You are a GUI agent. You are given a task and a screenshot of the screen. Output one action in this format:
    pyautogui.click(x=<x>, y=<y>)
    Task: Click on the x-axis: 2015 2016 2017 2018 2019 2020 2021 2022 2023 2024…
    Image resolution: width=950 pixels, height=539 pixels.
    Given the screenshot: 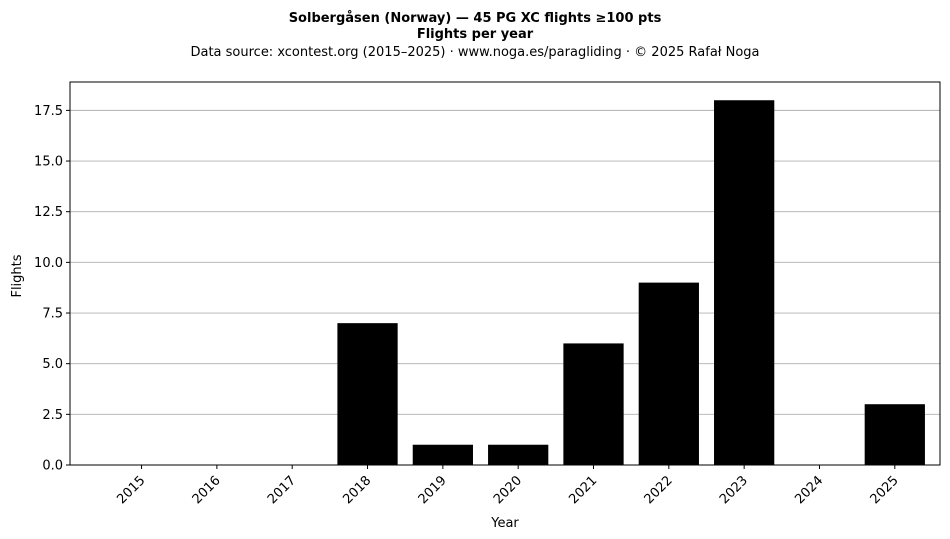 What is the action you would take?
    pyautogui.click(x=508, y=486)
    